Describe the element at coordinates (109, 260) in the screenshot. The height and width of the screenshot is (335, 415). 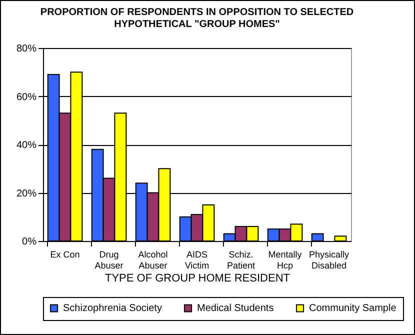
I see `x-tick-label: Drug Abuser` at that location.